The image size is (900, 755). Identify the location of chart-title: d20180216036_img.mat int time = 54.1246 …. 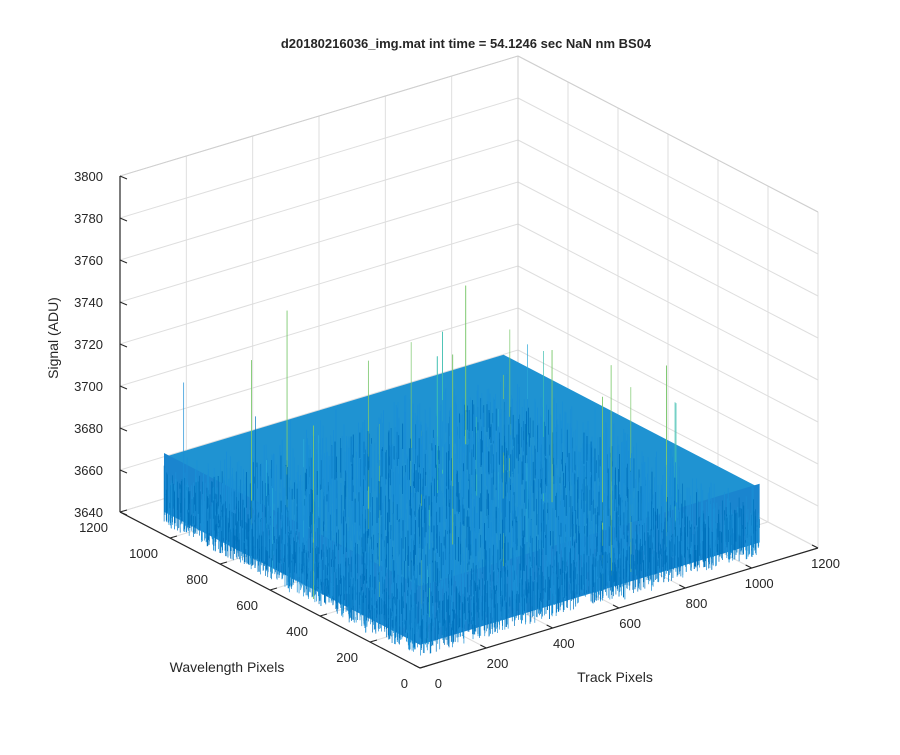
(466, 43).